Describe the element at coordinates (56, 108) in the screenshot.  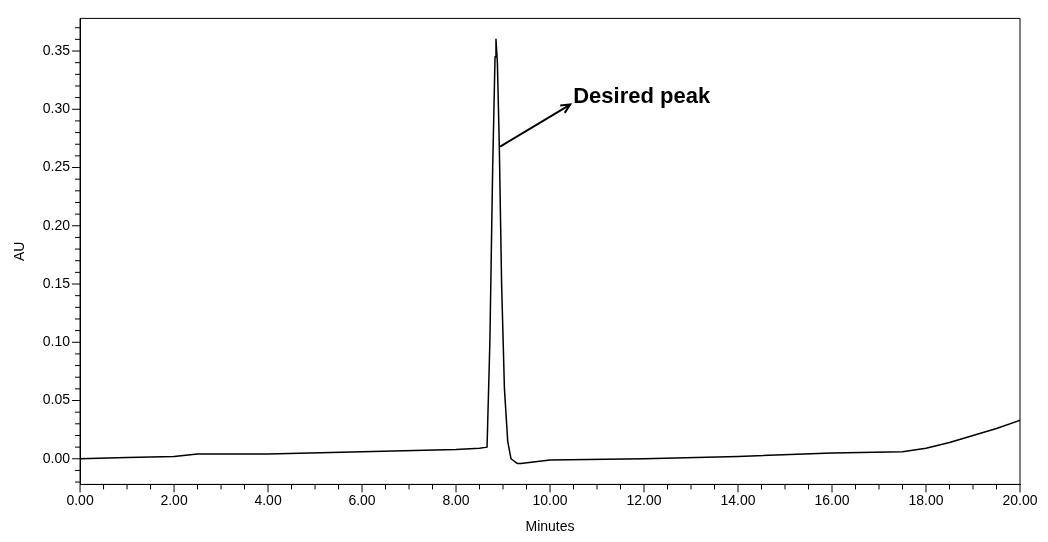
I see `y-tick-label: 0.30` at that location.